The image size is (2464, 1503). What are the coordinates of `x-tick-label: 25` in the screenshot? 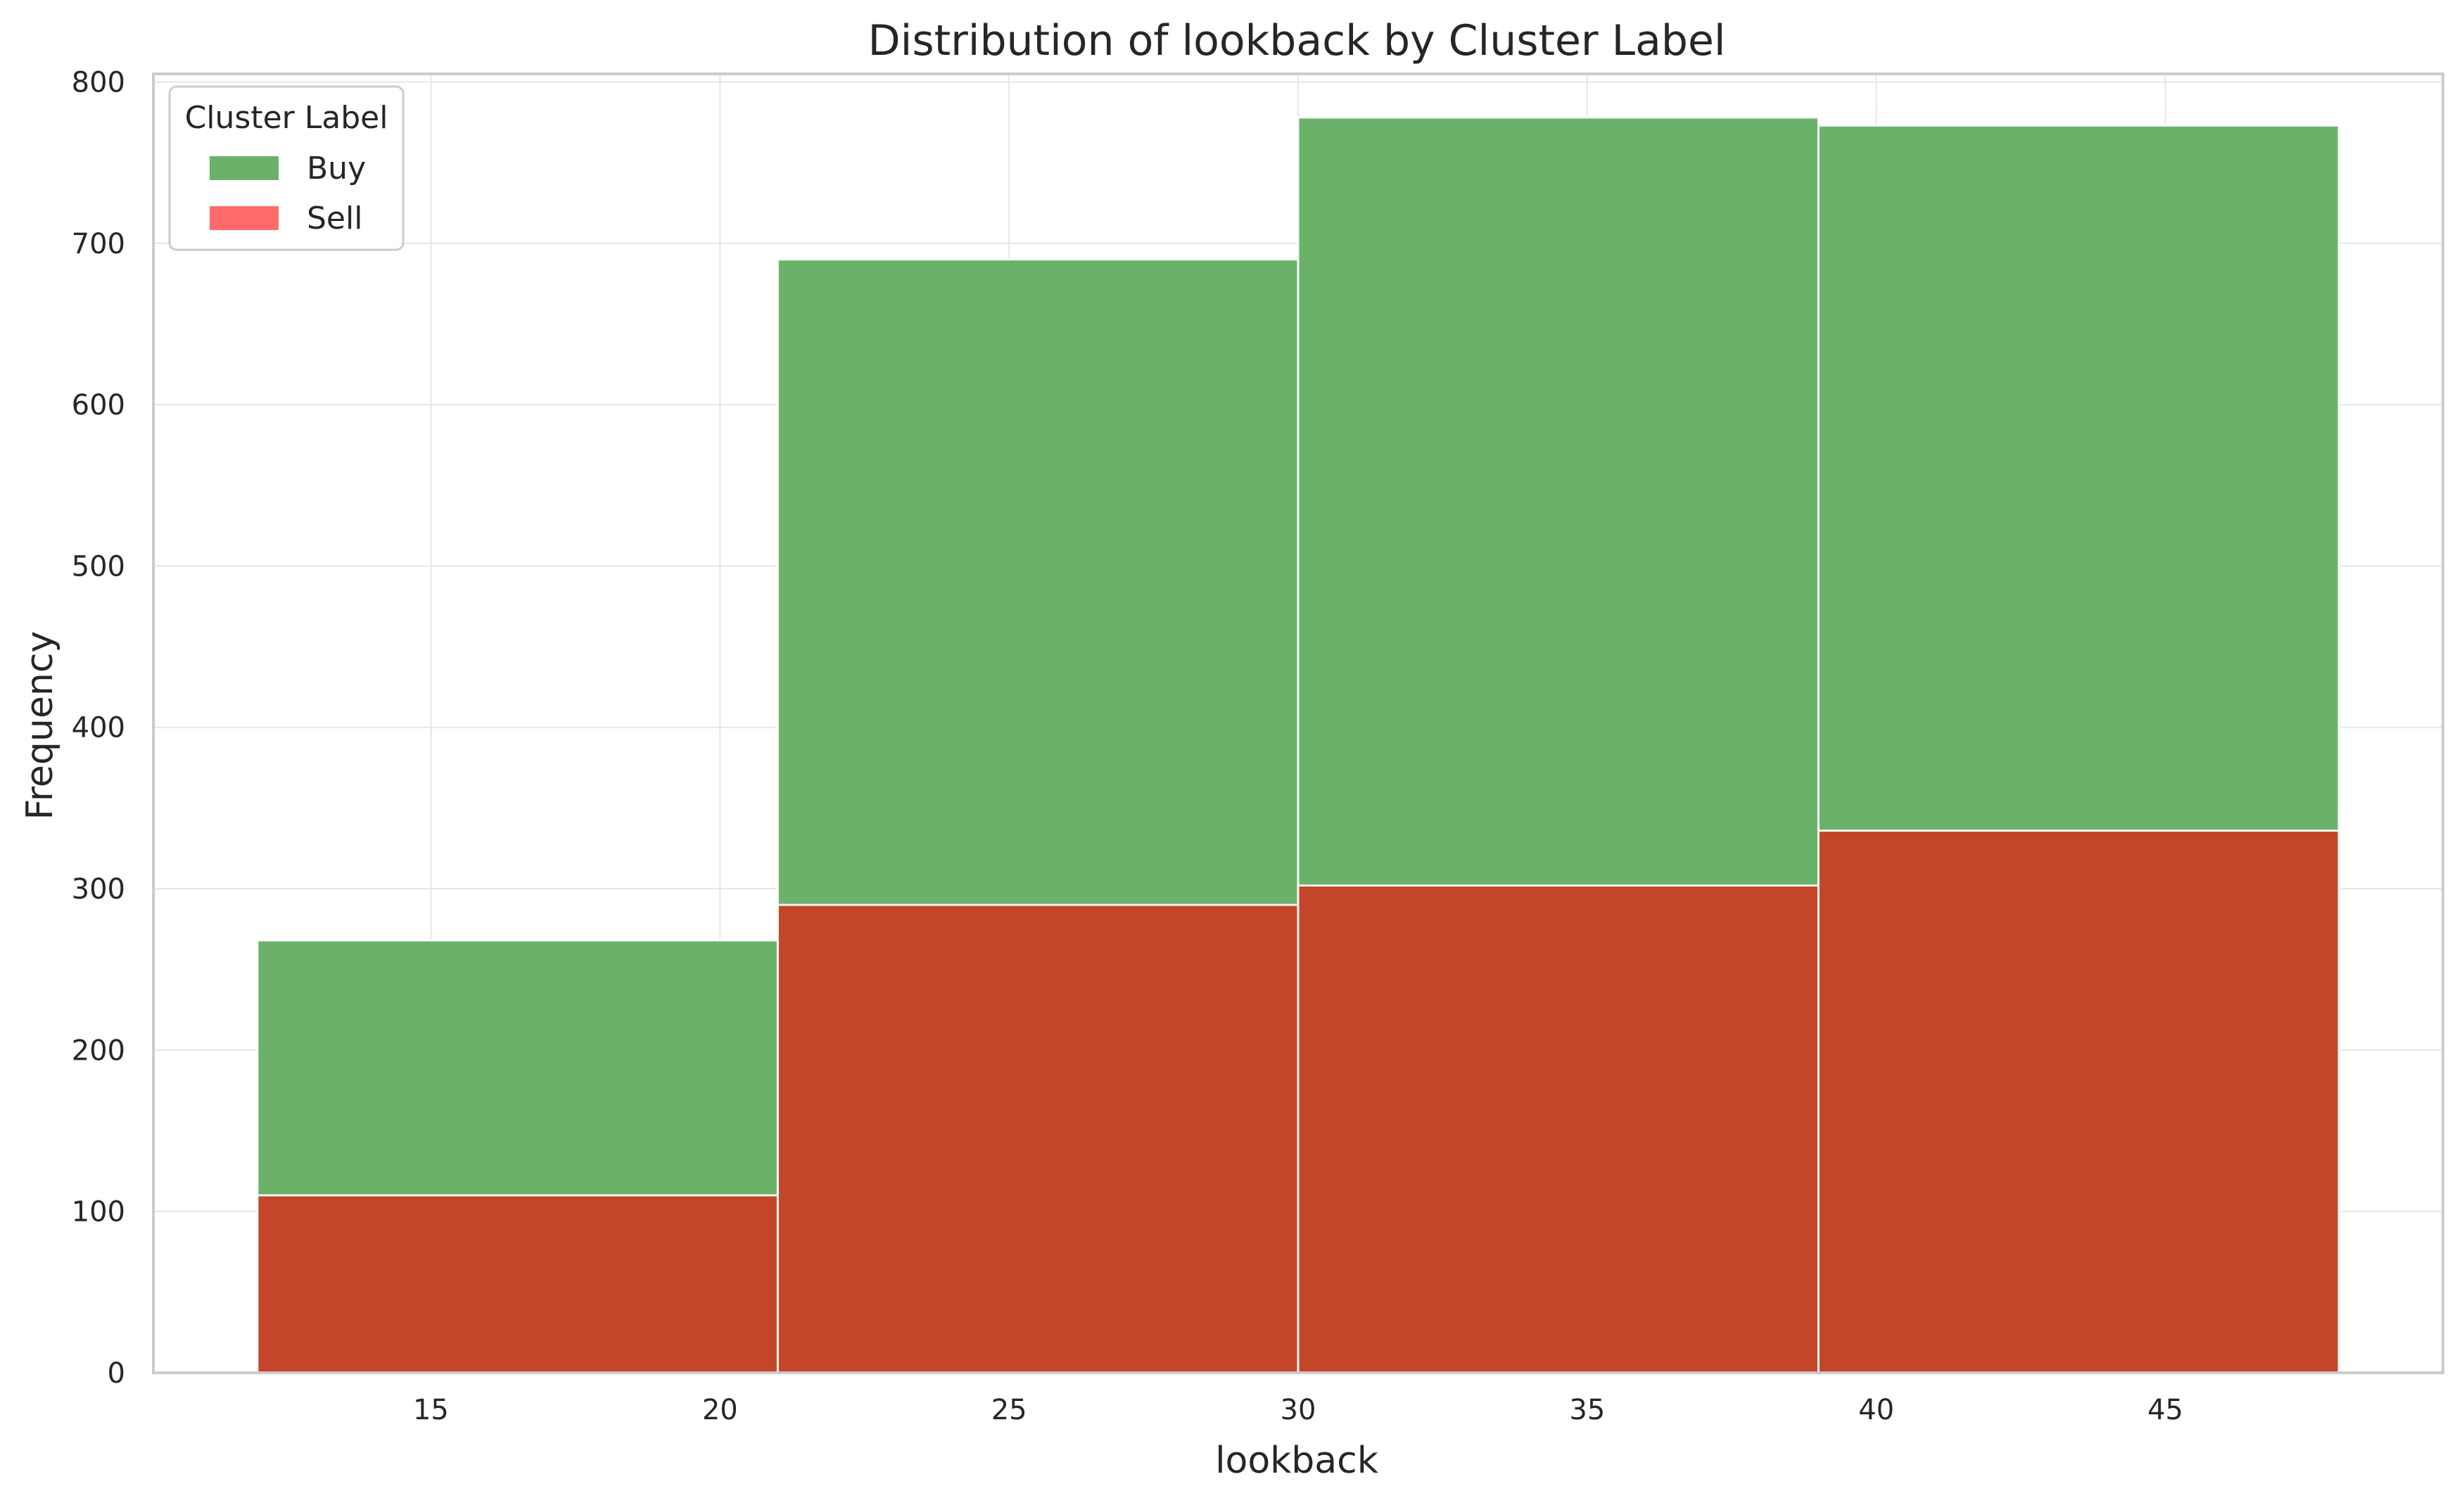 It's located at (1009, 1410).